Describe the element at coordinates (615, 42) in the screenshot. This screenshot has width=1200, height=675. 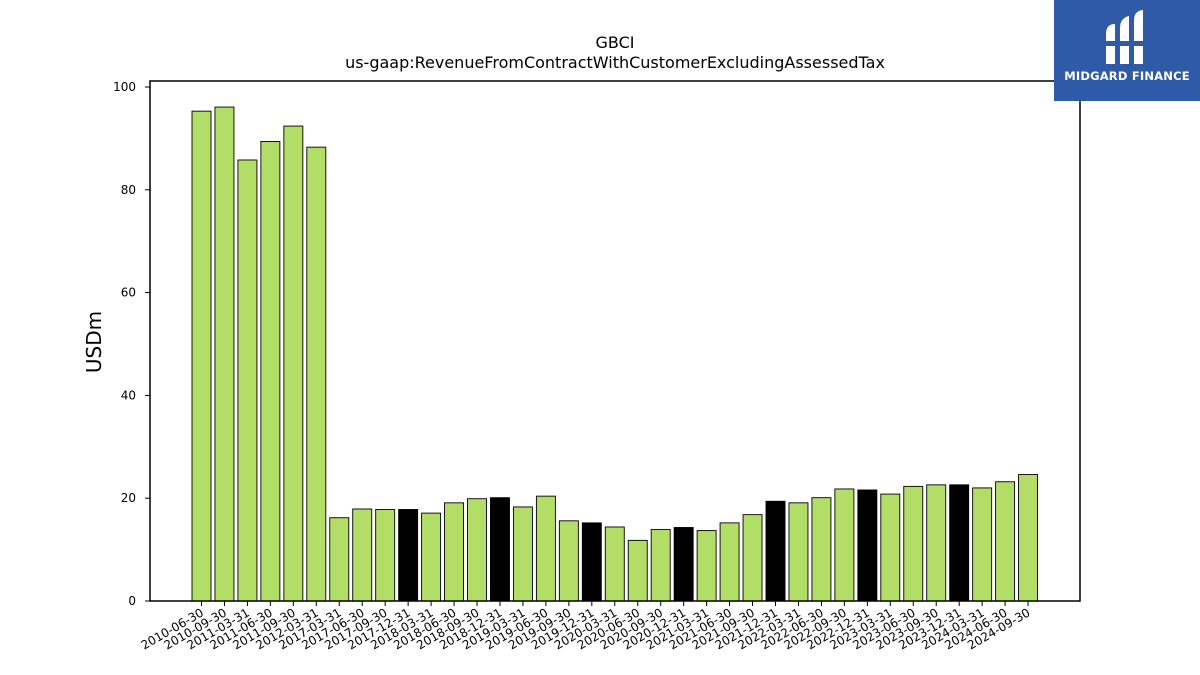
I see `chart-title: GBCI` at that location.